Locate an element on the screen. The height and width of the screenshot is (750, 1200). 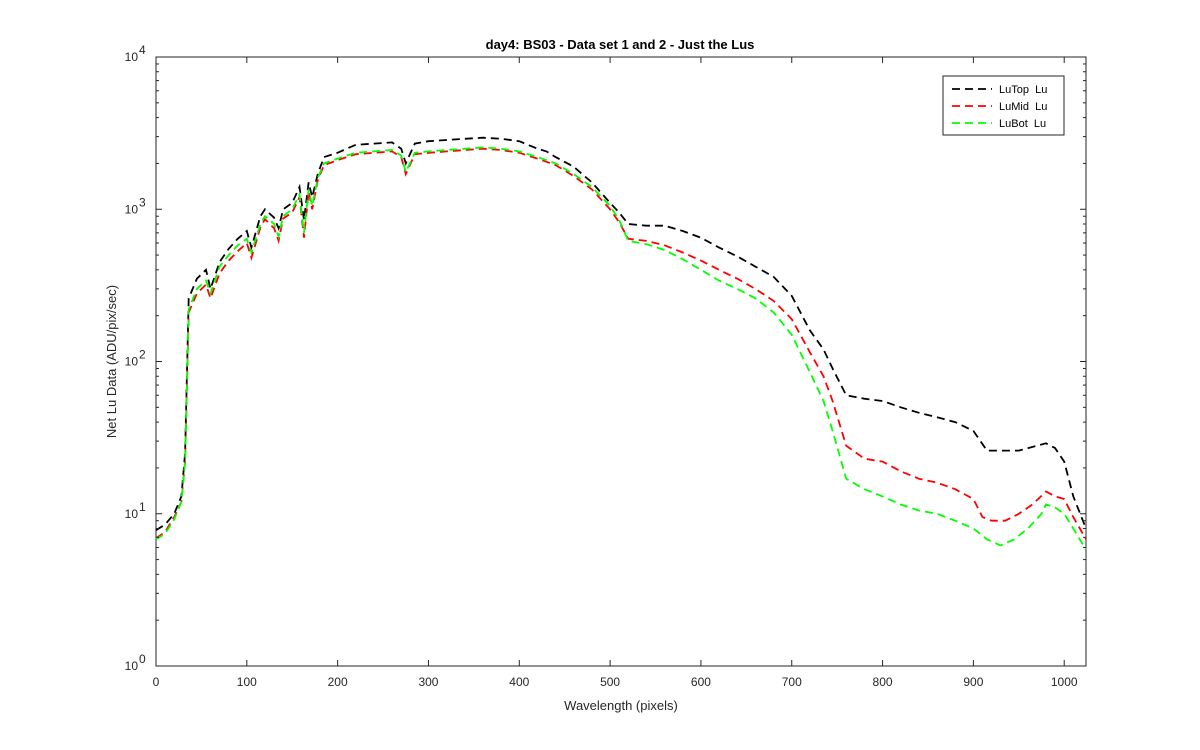
x-tick-label: 300 is located at coordinates (428, 682).